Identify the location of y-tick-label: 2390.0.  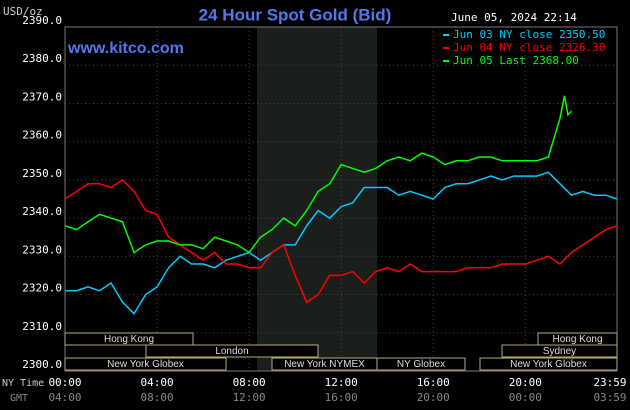
(42, 20).